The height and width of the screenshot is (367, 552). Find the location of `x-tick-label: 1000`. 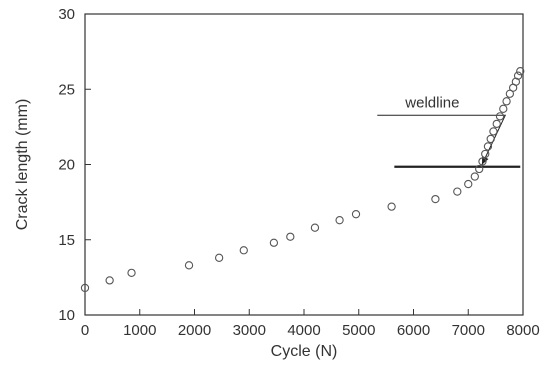

x-tick-label: 1000 is located at coordinates (139, 330).